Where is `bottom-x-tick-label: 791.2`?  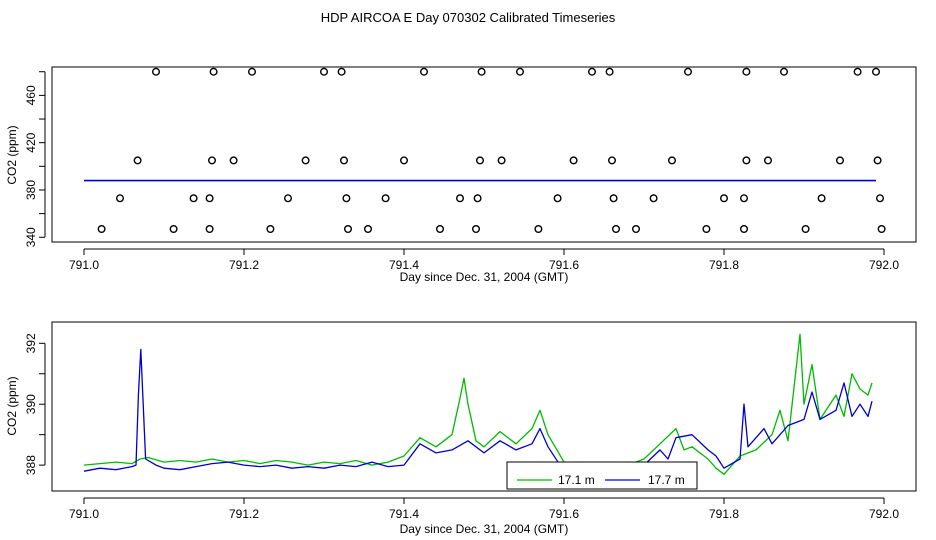
bottom-x-tick-label: 791.2 is located at coordinates (244, 514).